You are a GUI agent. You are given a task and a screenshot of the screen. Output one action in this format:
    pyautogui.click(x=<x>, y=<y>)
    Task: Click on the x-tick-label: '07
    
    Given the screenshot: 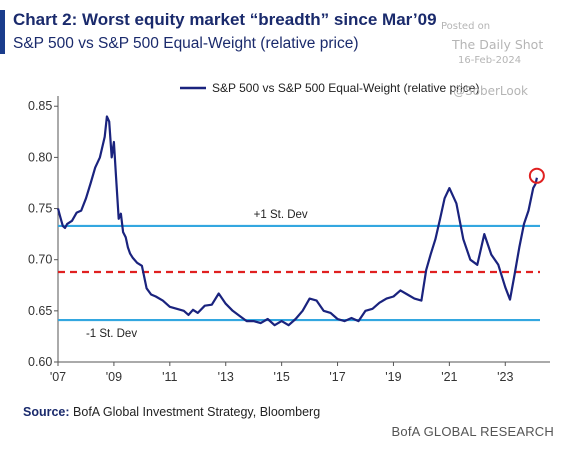 What is the action you would take?
    pyautogui.click(x=58, y=377)
    